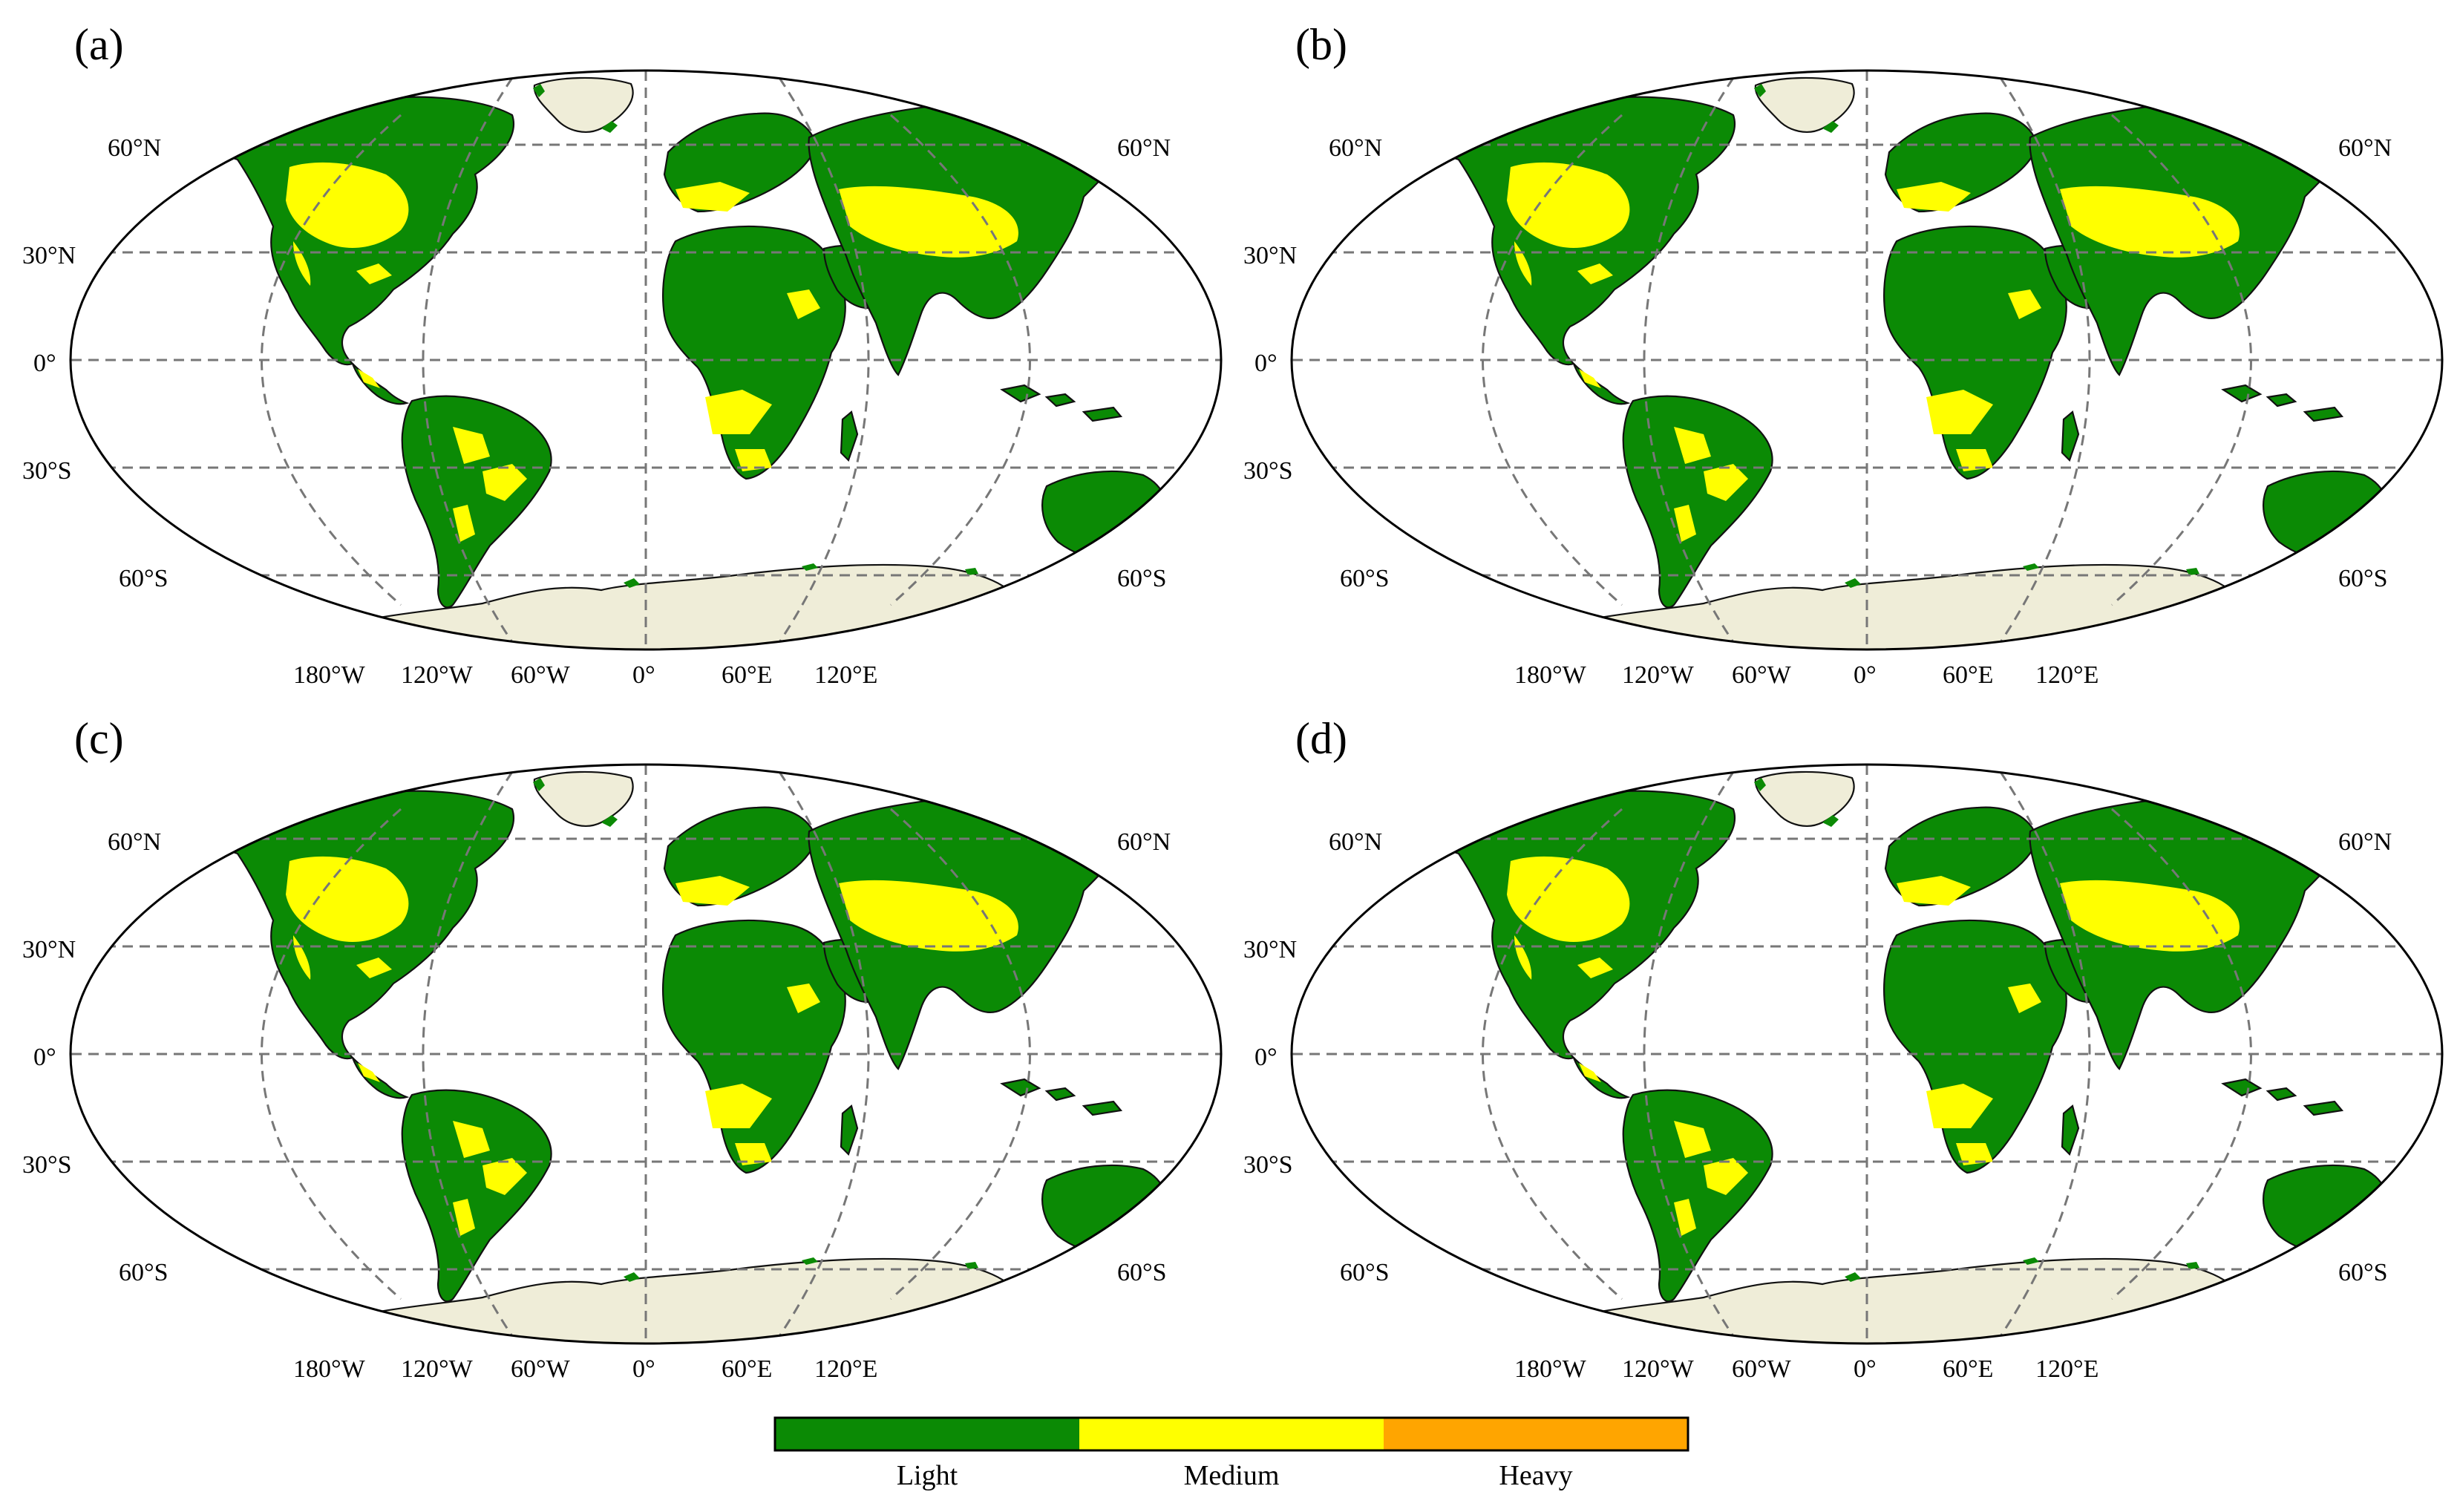 The width and height of the screenshot is (2460, 1512). I want to click on legend-swatch-medium, so click(1231, 1434).